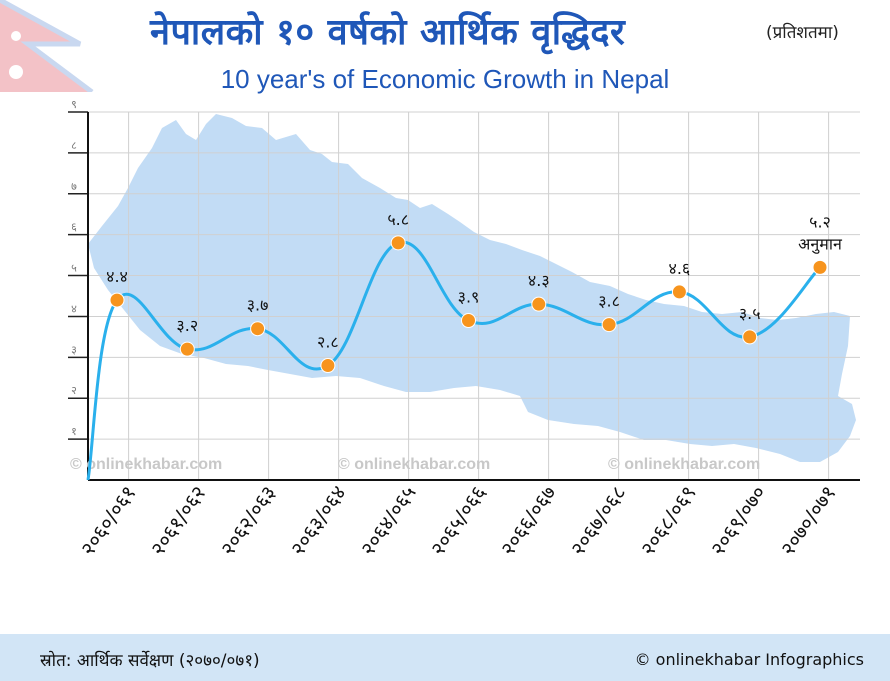  I want to click on y-tick-label: ९, so click(74, 105).